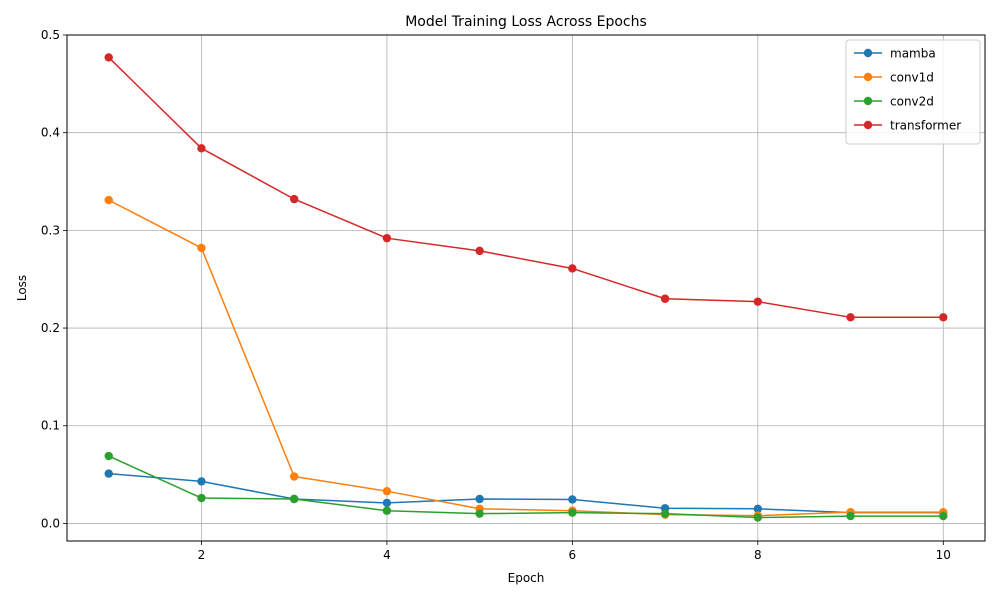 The height and width of the screenshot is (604, 1000). What do you see at coordinates (50, 230) in the screenshot?
I see `y-tick-label: 0.3` at bounding box center [50, 230].